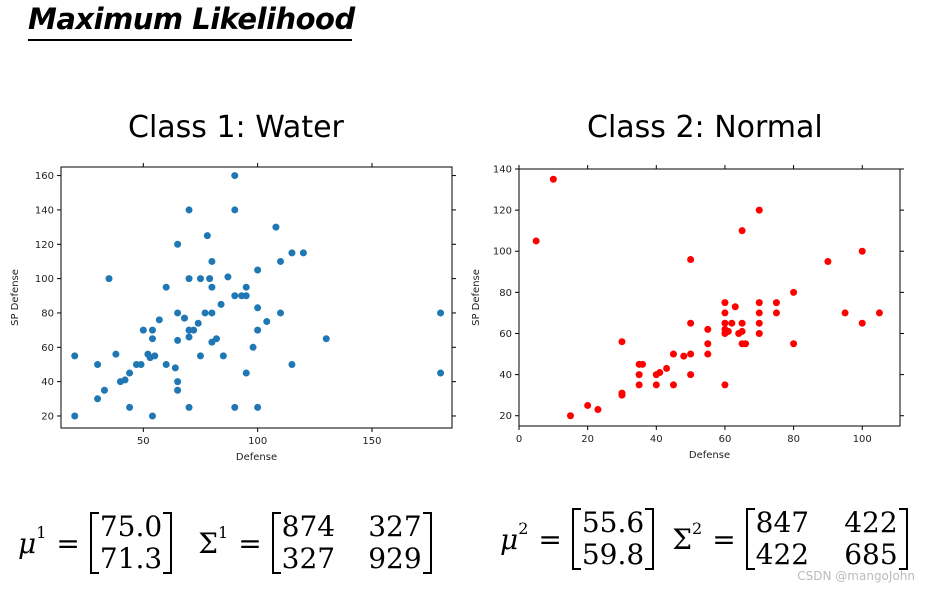  I want to click on title-underline, so click(190, 40).